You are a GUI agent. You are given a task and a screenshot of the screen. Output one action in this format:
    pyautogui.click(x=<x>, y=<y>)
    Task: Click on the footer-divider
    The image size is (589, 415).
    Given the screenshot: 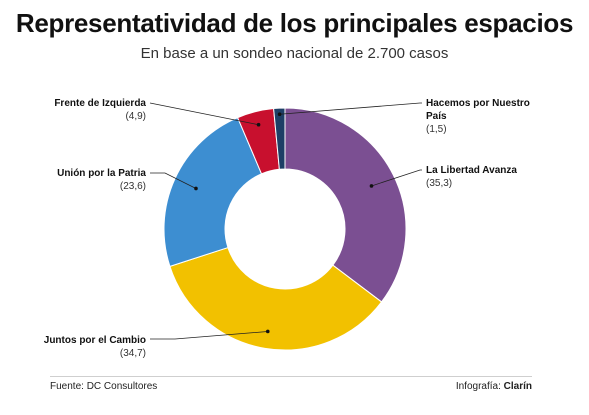 What is the action you would take?
    pyautogui.click(x=291, y=376)
    